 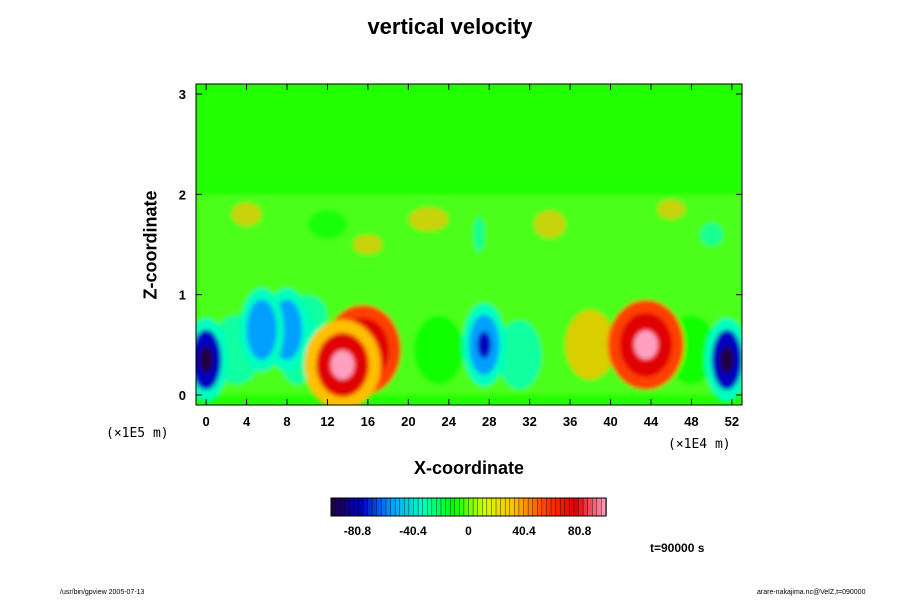 What do you see at coordinates (182, 395) in the screenshot?
I see `y-tick-label-0: 0` at bounding box center [182, 395].